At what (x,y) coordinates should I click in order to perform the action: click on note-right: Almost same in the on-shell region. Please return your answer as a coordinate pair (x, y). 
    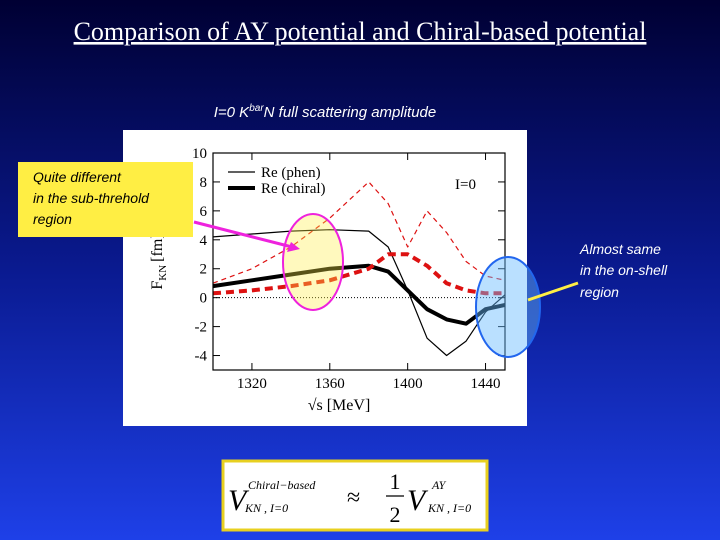
    Looking at the image, I should click on (625, 270).